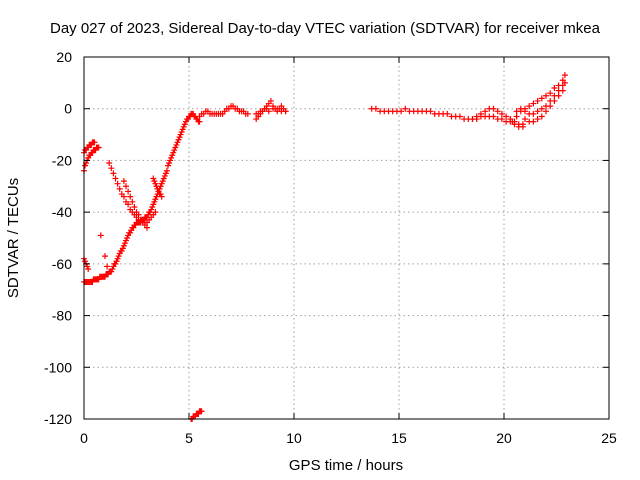  I want to click on y-axis-label: SDTVAR / TECUs, so click(13, 238).